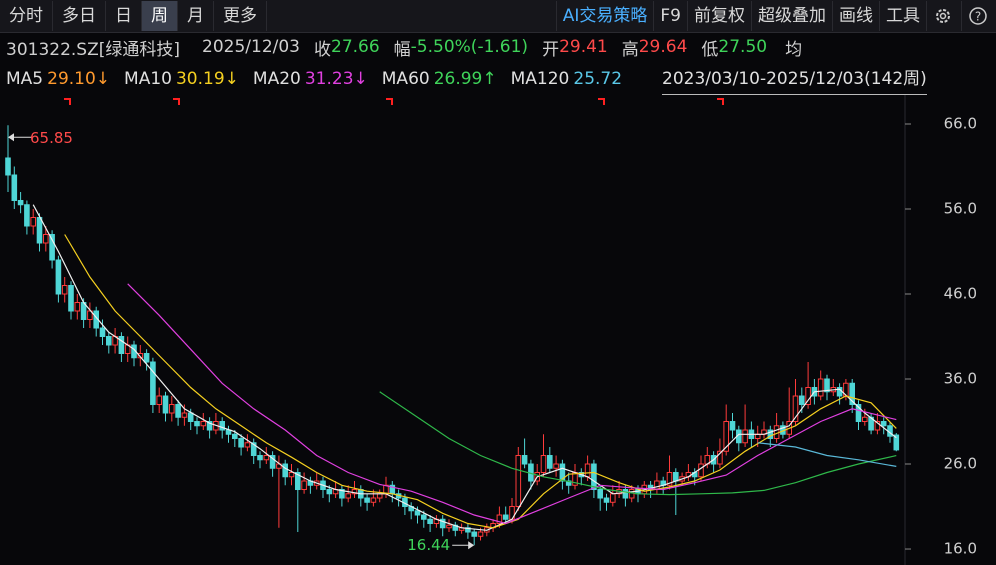 The image size is (996, 565). Describe the element at coordinates (26, 16) in the screenshot. I see `period-tab: 分时` at that location.